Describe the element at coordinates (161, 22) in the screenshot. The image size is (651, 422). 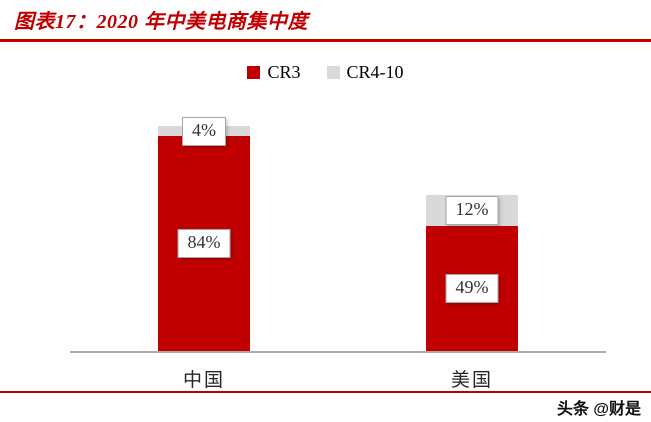
I see `figure-title: 图表17：2020 年中美电商集中度` at that location.